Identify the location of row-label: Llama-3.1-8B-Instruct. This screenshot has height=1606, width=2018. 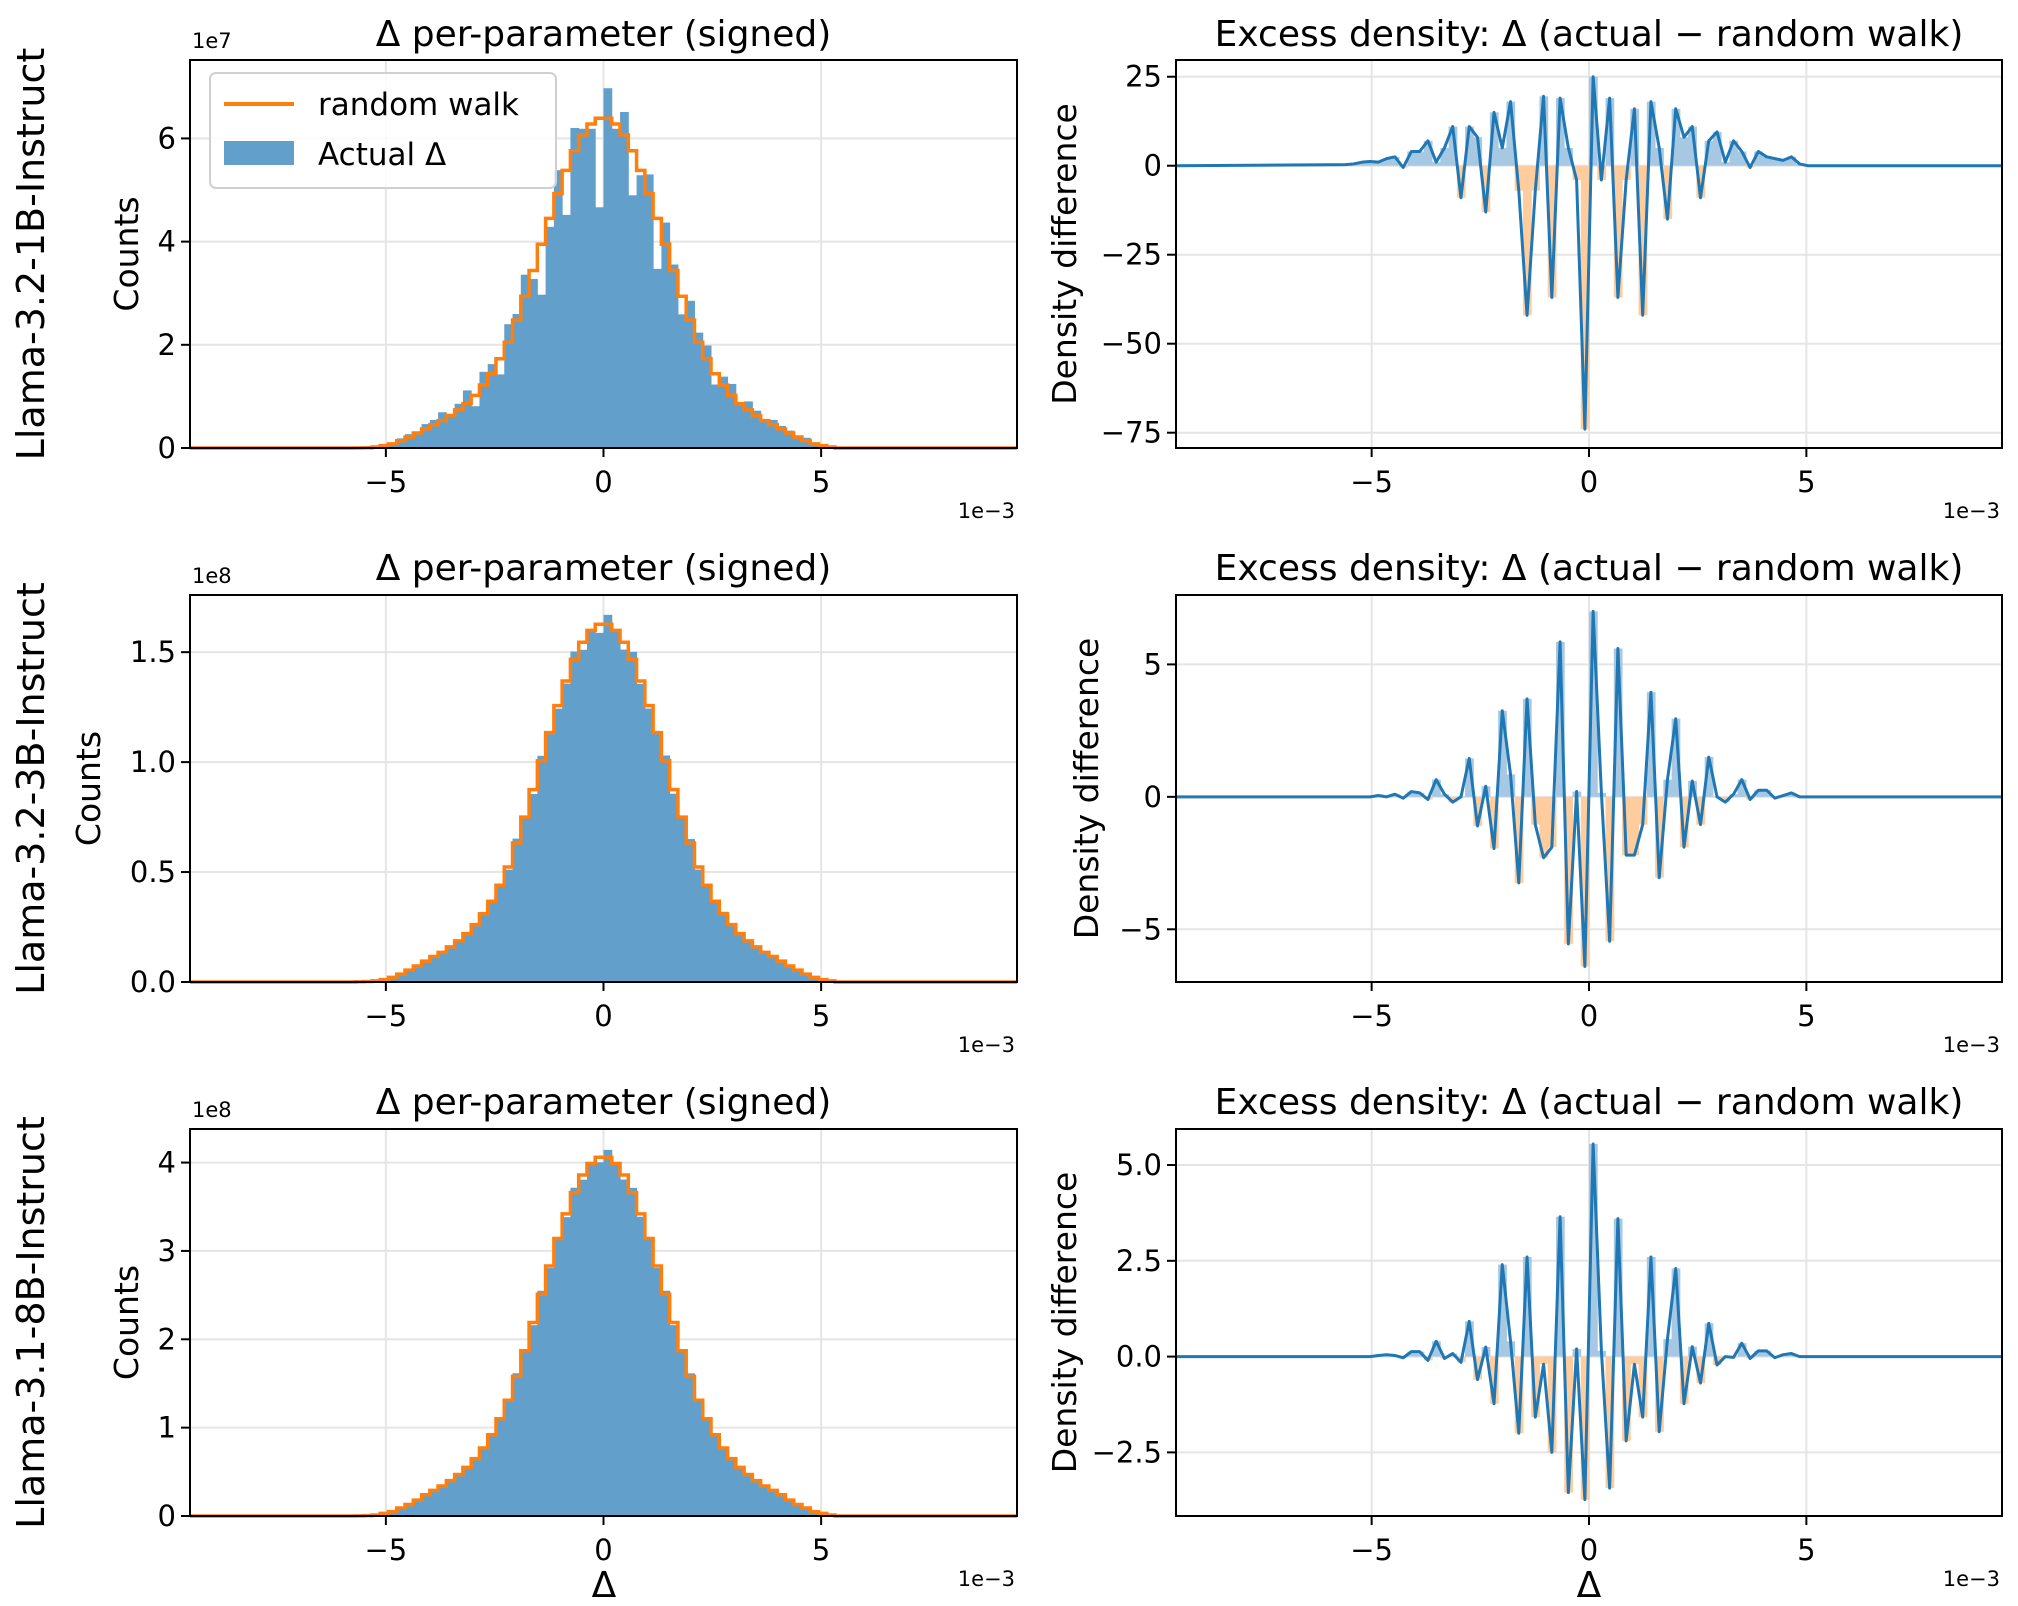
(31, 1322).